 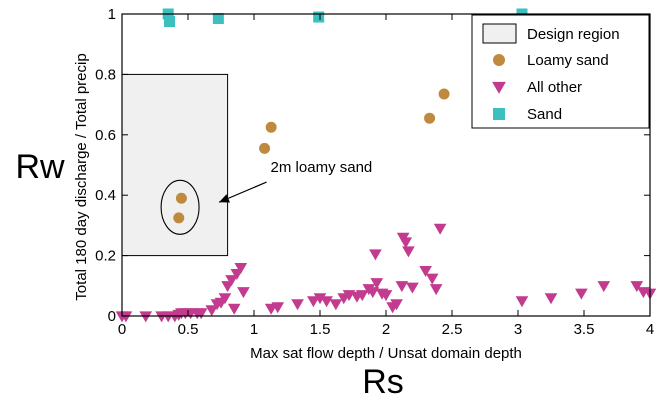 I want to click on y-tick-label: 1, so click(x=112, y=14).